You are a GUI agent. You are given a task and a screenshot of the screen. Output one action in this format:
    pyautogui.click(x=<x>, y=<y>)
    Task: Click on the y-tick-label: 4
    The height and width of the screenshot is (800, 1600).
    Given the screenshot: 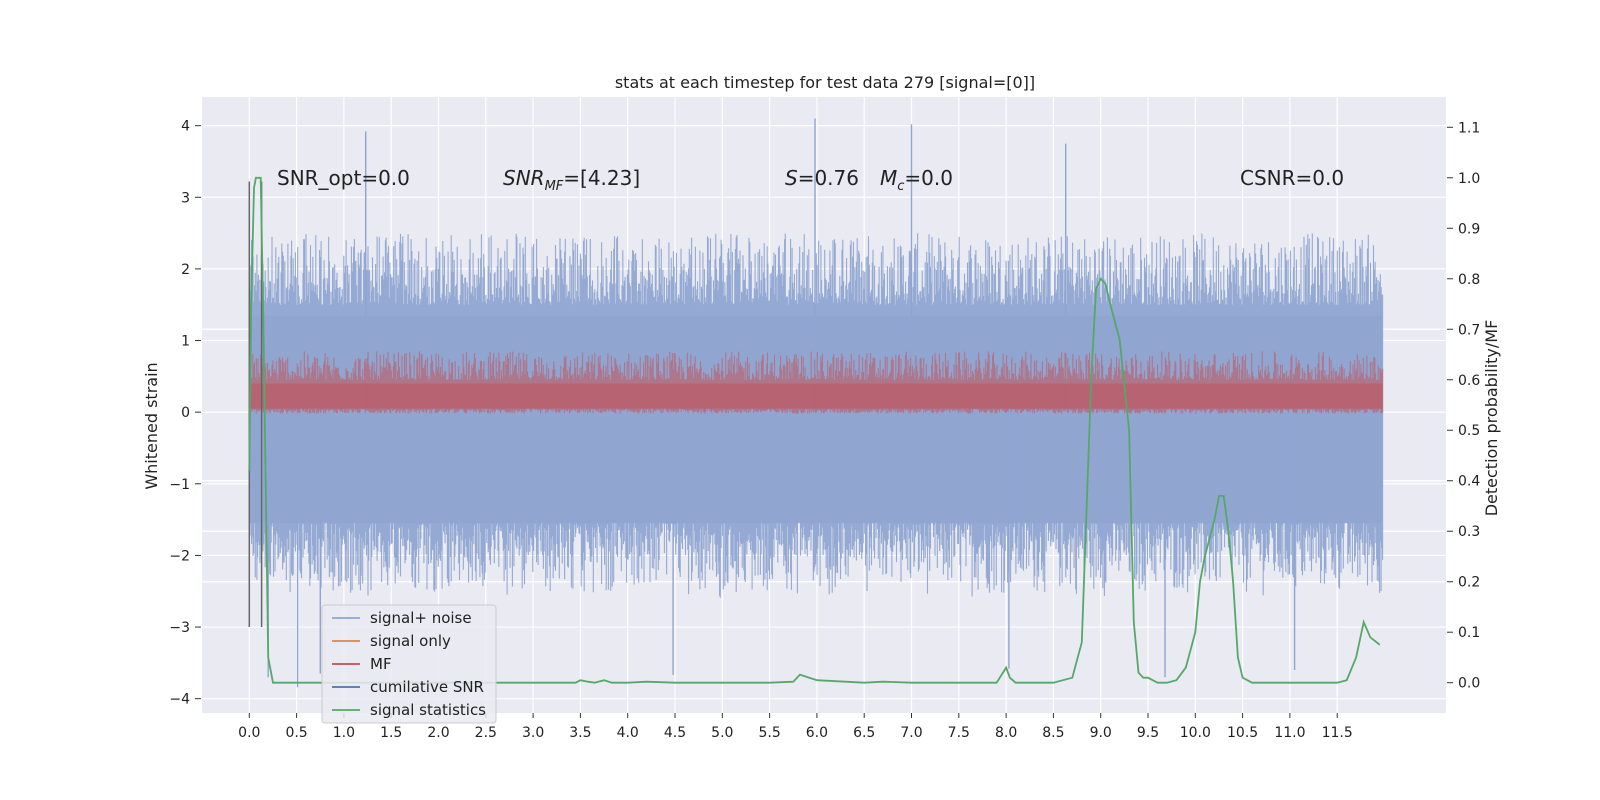 What is the action you would take?
    pyautogui.click(x=185, y=127)
    